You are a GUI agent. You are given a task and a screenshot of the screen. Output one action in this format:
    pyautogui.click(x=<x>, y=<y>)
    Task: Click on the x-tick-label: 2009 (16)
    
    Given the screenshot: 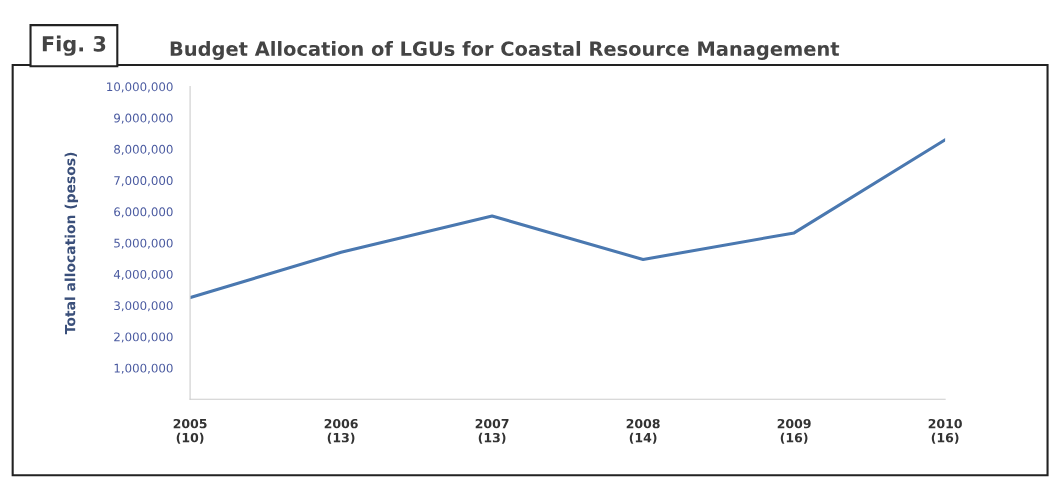 What is the action you would take?
    pyautogui.click(x=794, y=431)
    